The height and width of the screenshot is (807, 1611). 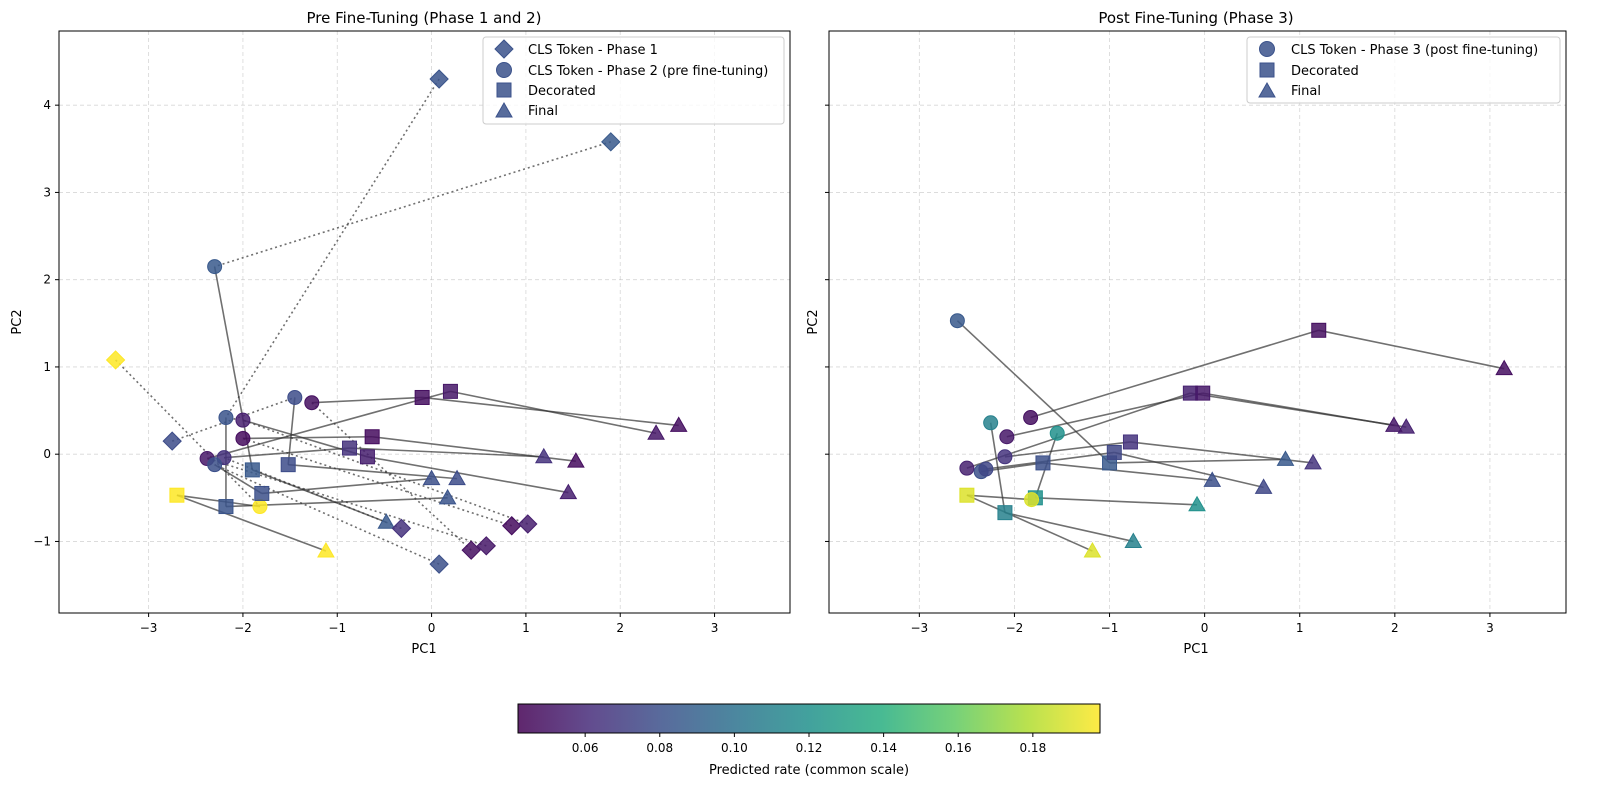 What do you see at coordinates (715, 628) in the screenshot?
I see `x-tick-label: 3` at bounding box center [715, 628].